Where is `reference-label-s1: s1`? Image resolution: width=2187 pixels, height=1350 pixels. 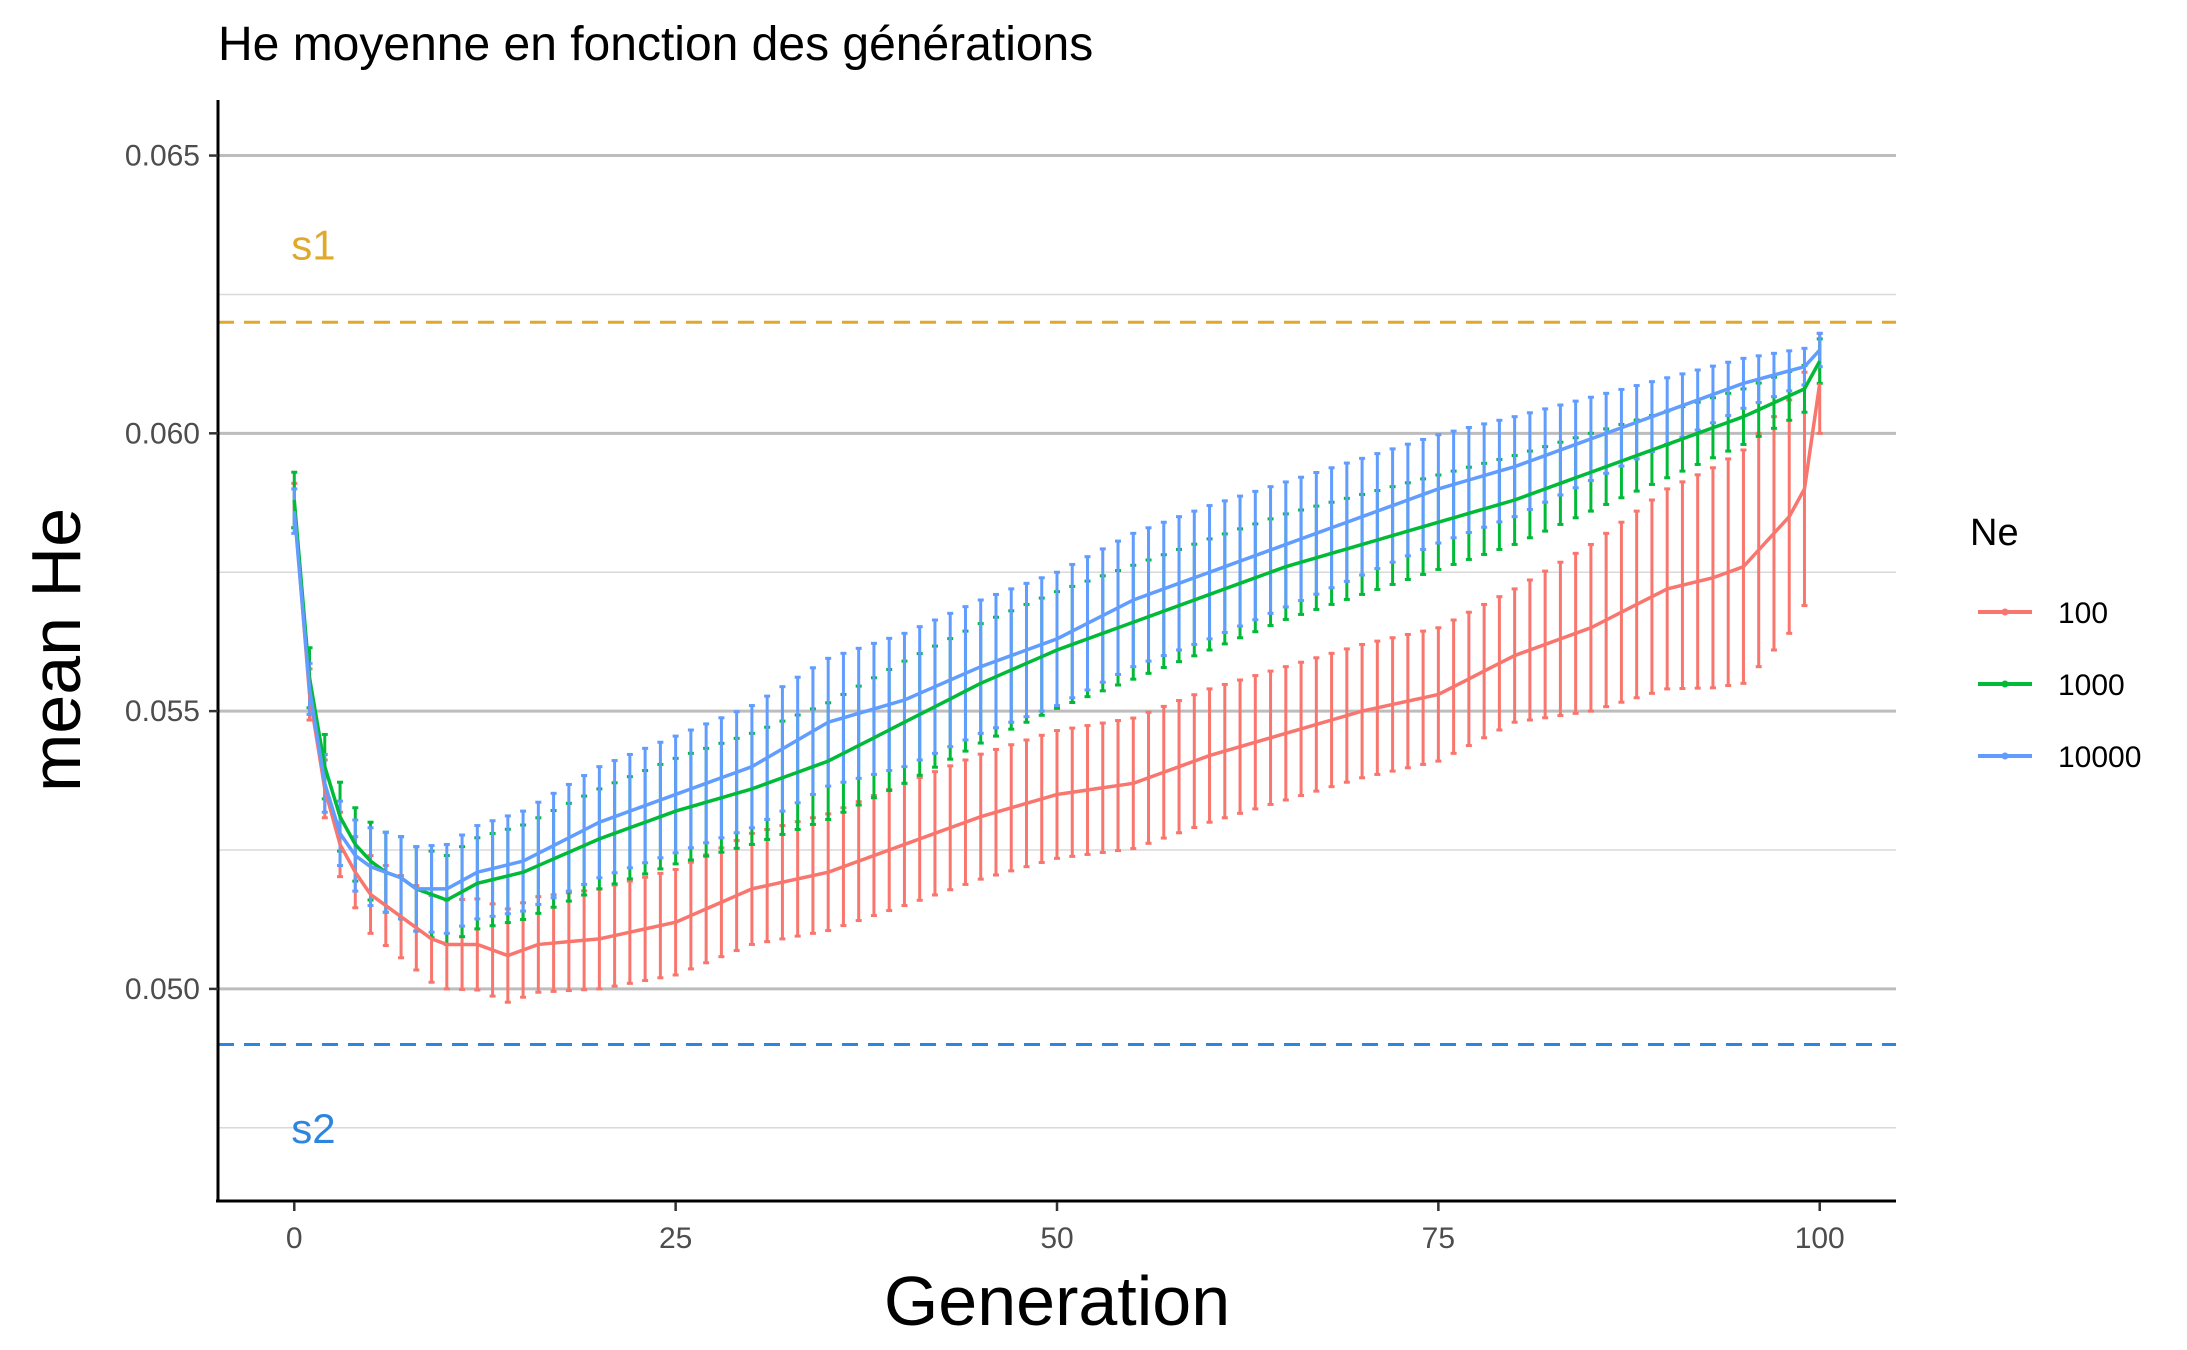
reference-label-s1: s1 is located at coordinates (313, 244).